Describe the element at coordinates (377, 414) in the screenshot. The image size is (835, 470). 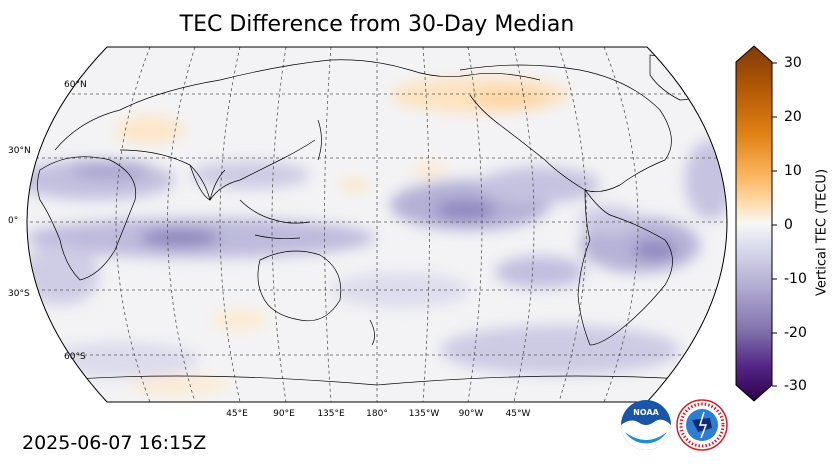
I see `lon-label: 180°` at that location.